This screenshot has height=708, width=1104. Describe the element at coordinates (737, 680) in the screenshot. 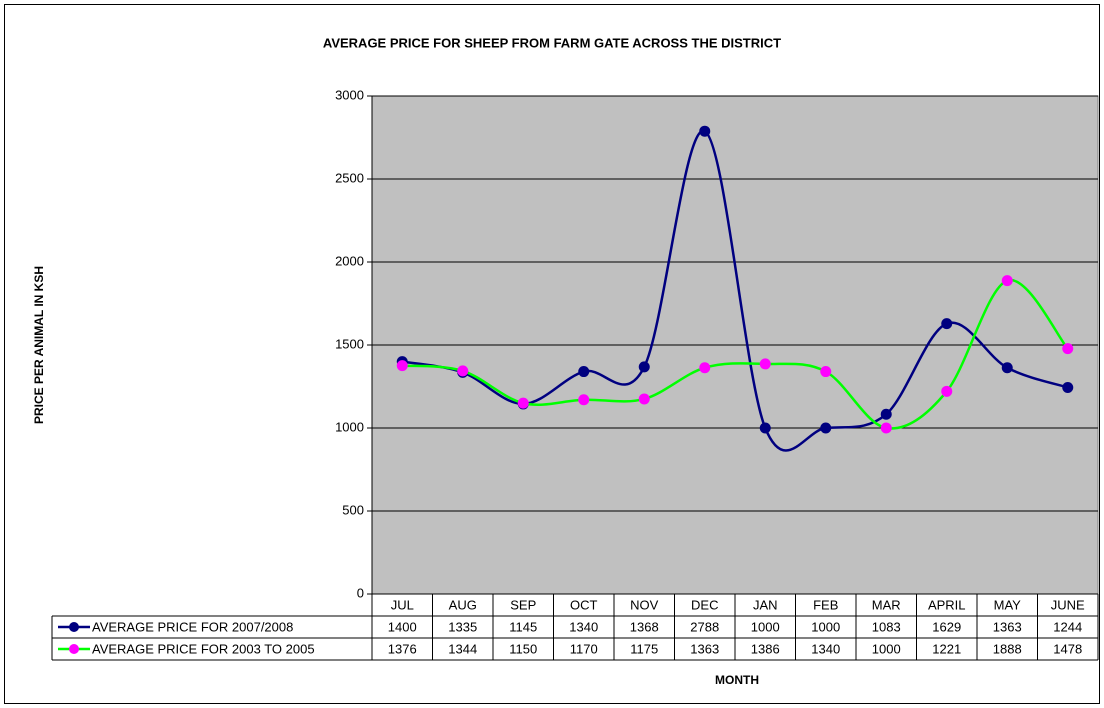

I see `x-axis-label: MONTH` at that location.